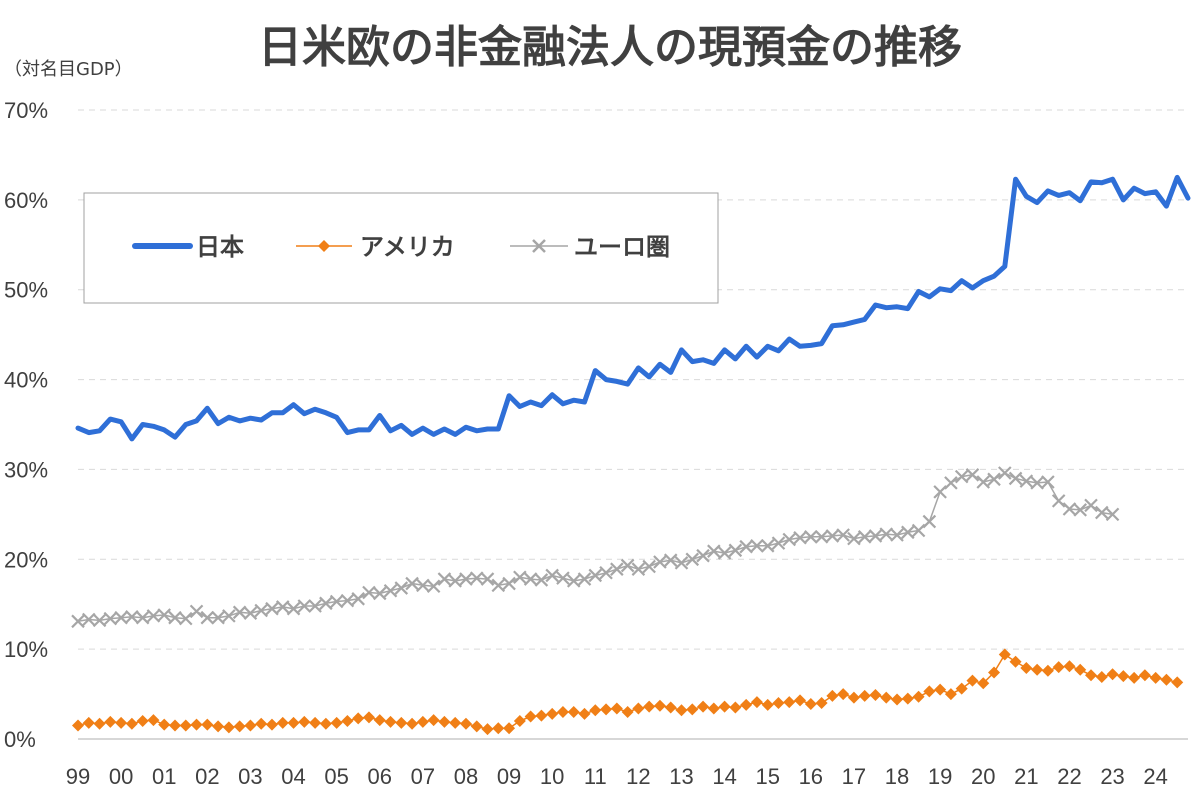 Image resolution: width=1200 pixels, height=800 pixels. I want to click on x-tick-label: 15, so click(767, 776).